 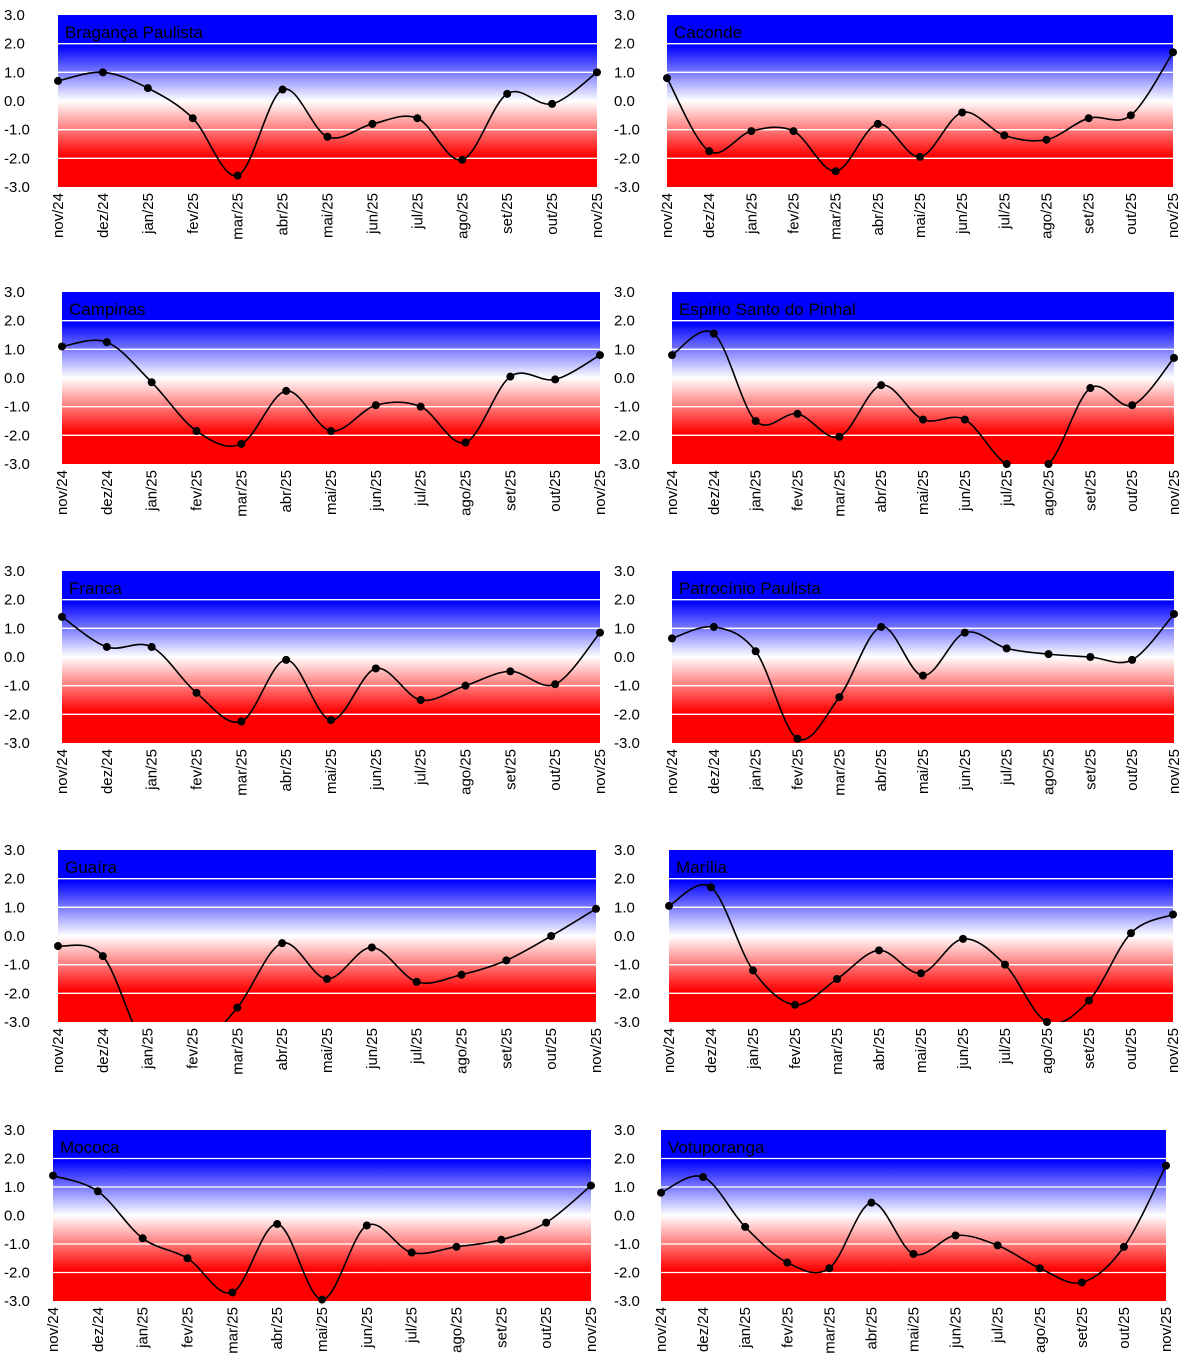 What do you see at coordinates (17, 1273) in the screenshot?
I see `y-tick-label: -2.0` at bounding box center [17, 1273].